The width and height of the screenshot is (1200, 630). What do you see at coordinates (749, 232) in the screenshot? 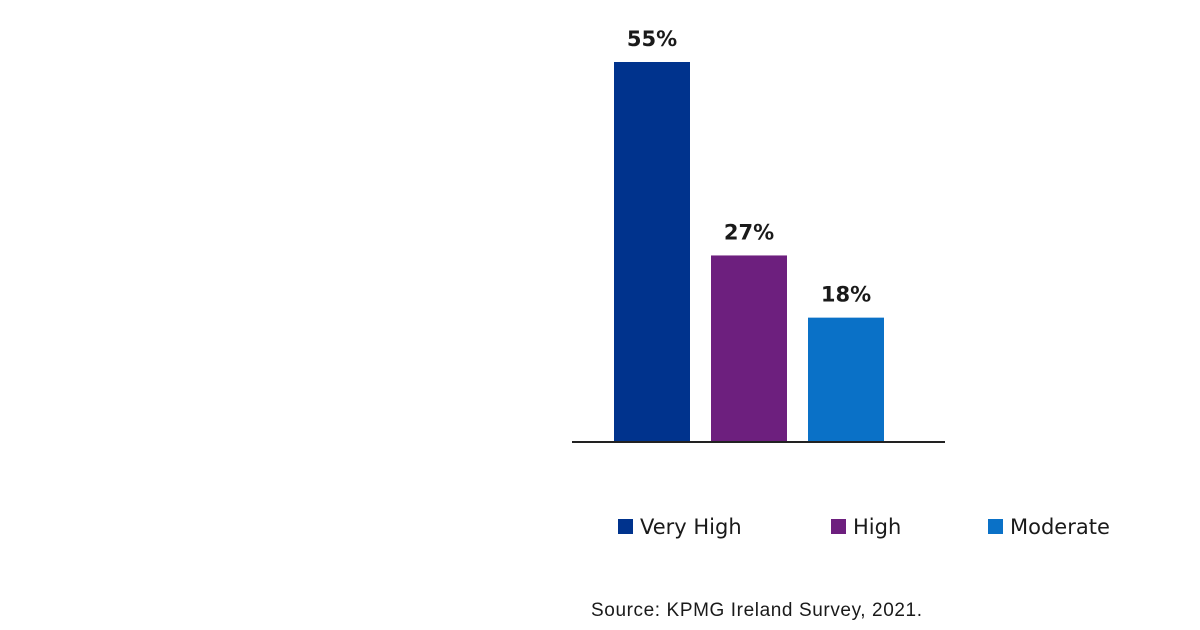
I see `data-label-high: 27%` at bounding box center [749, 232].